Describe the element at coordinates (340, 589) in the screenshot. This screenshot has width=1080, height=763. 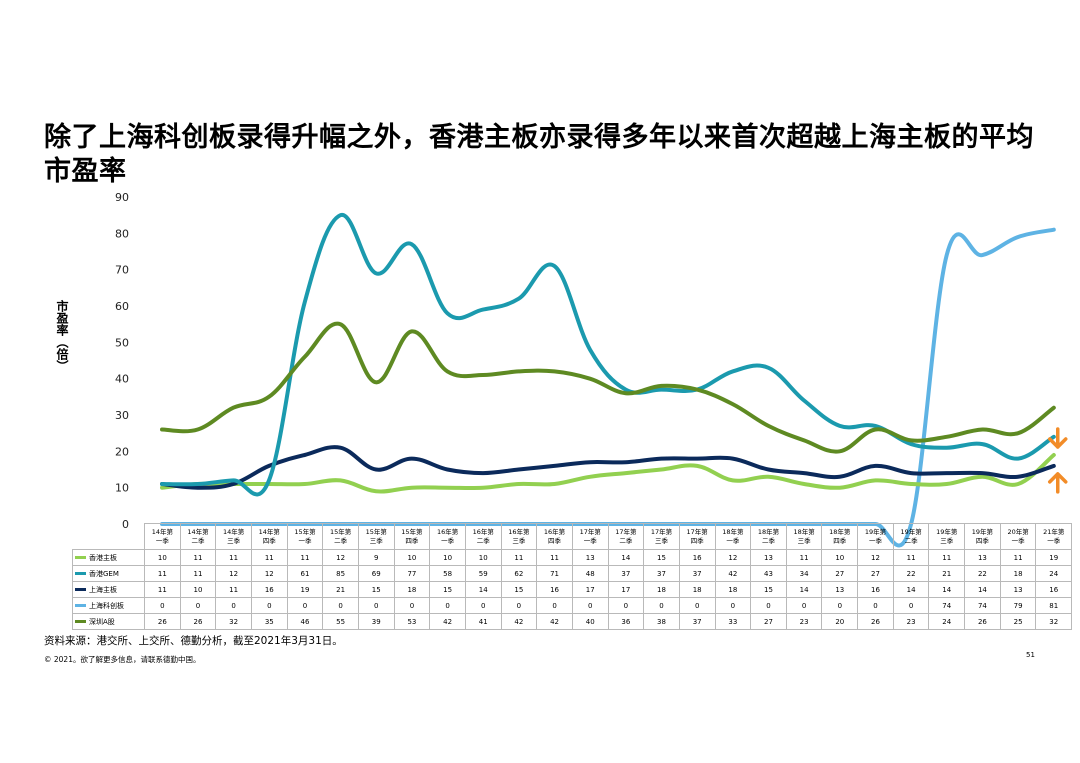
I see `table-cell: 21` at that location.